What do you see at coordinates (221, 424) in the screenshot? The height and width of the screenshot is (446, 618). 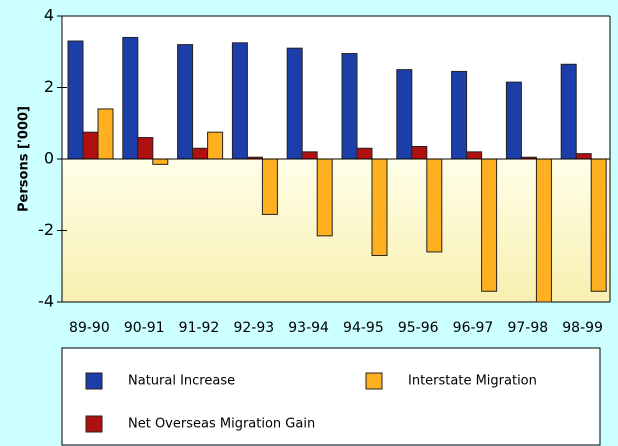 I see `legend-label: Net Overseas Migration Gain` at bounding box center [221, 424].